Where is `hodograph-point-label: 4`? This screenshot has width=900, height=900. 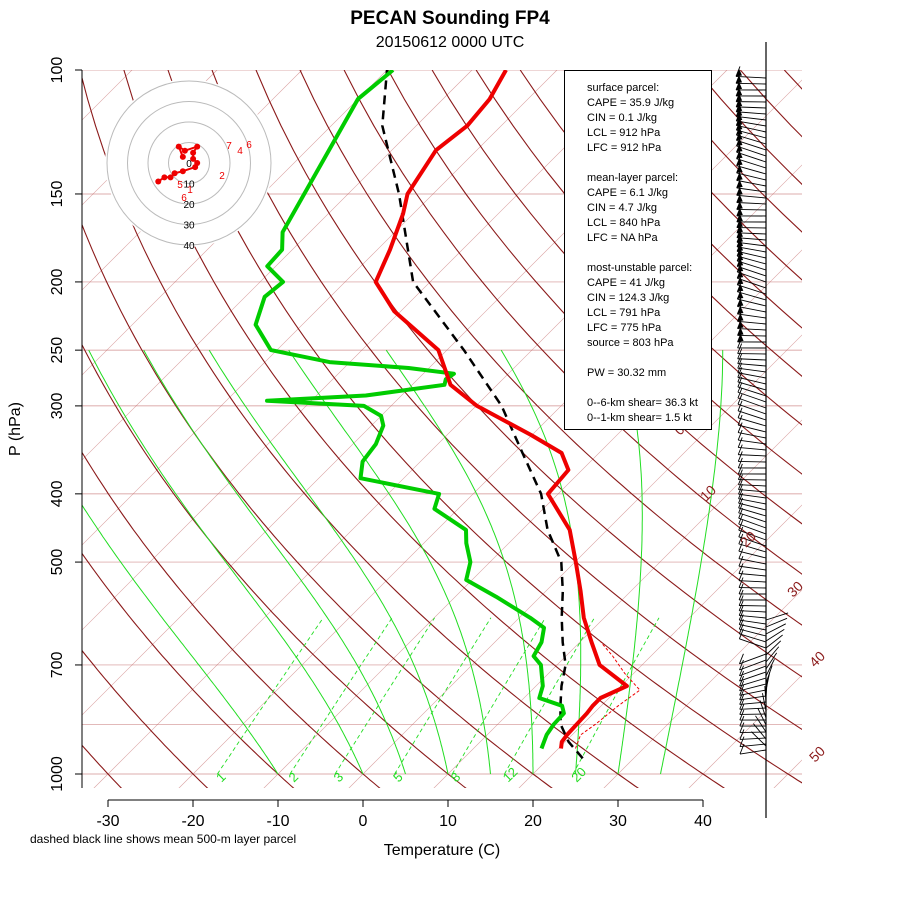
hodograph-point-label: 4 is located at coordinates (240, 151).